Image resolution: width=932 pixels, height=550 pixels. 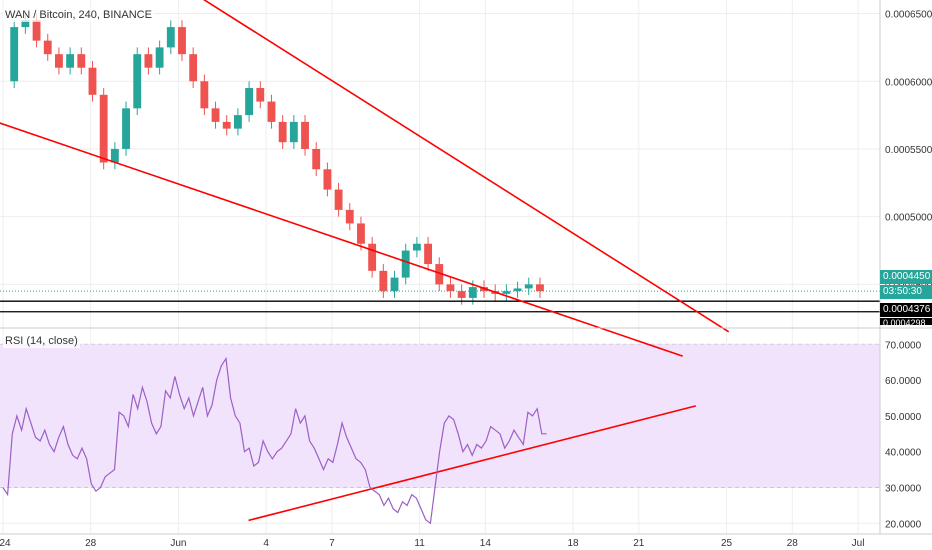 I want to click on price-tick-label: 0.0005500, so click(x=908, y=150).